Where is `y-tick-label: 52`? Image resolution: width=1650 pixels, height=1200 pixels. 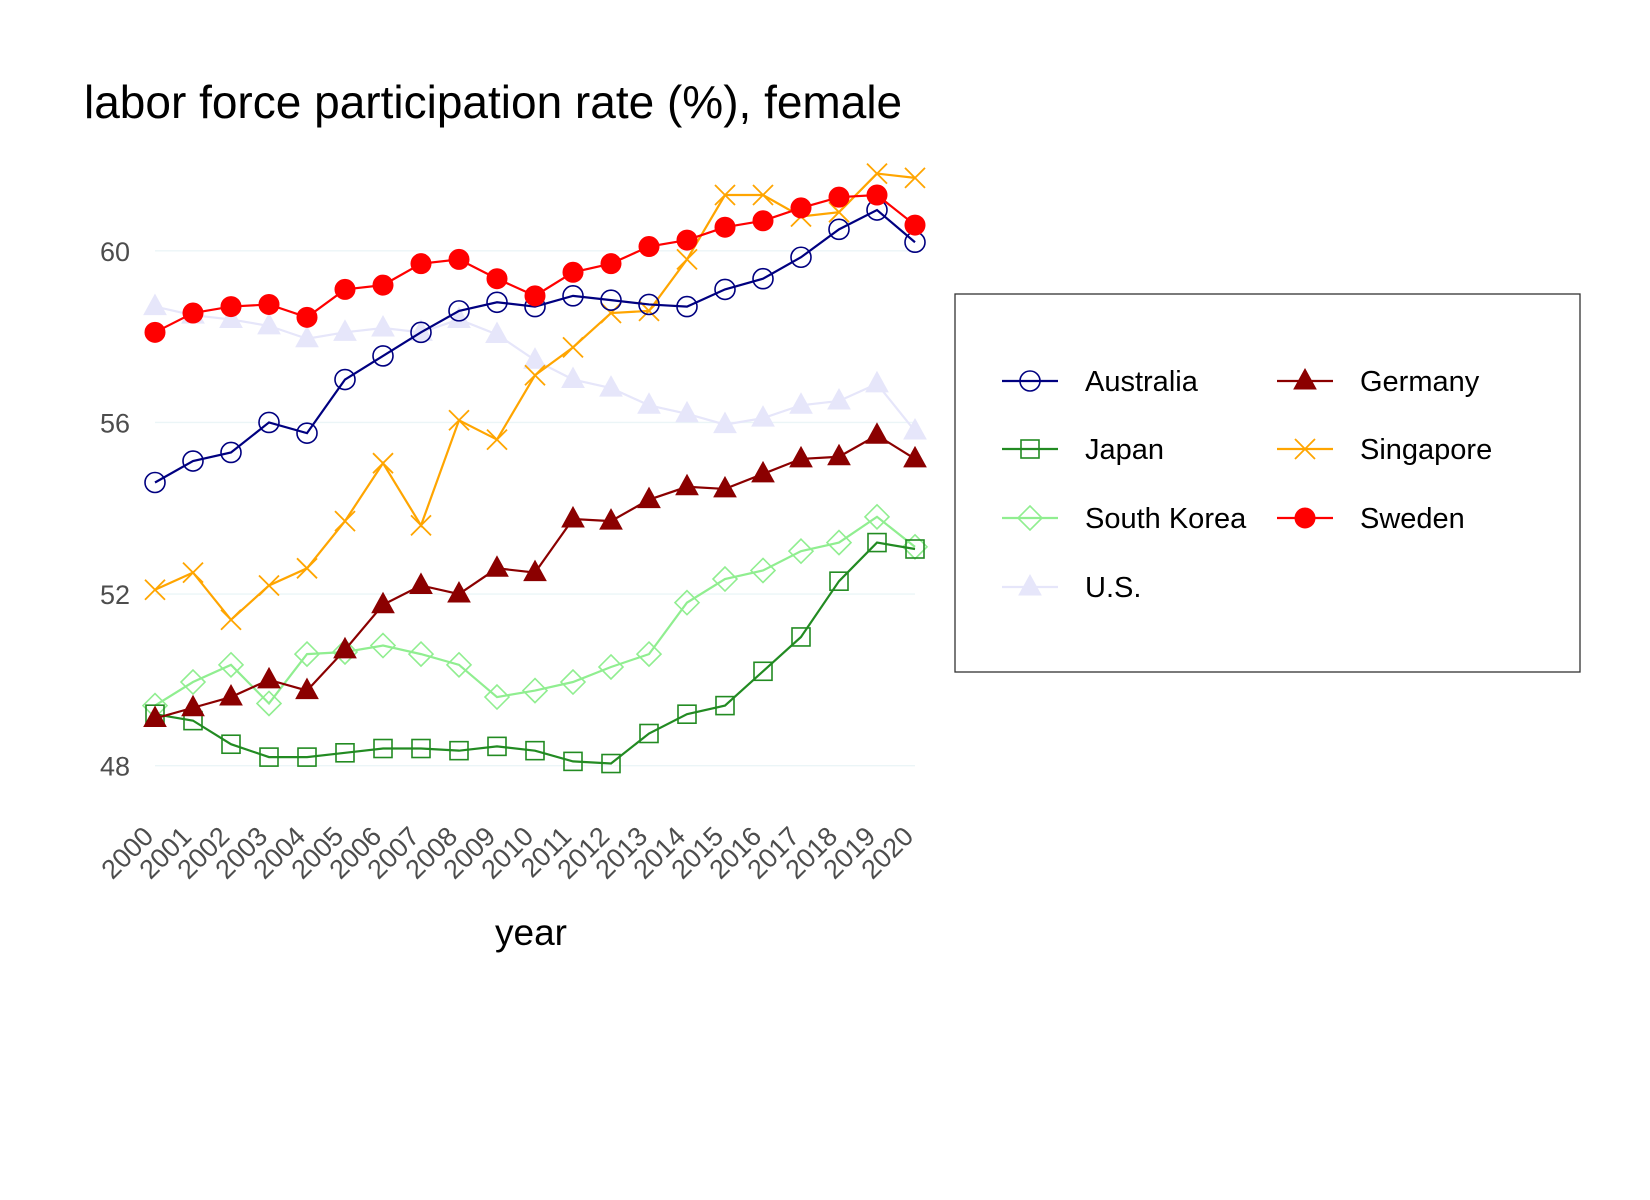
y-tick-label: 52 is located at coordinates (115, 595).